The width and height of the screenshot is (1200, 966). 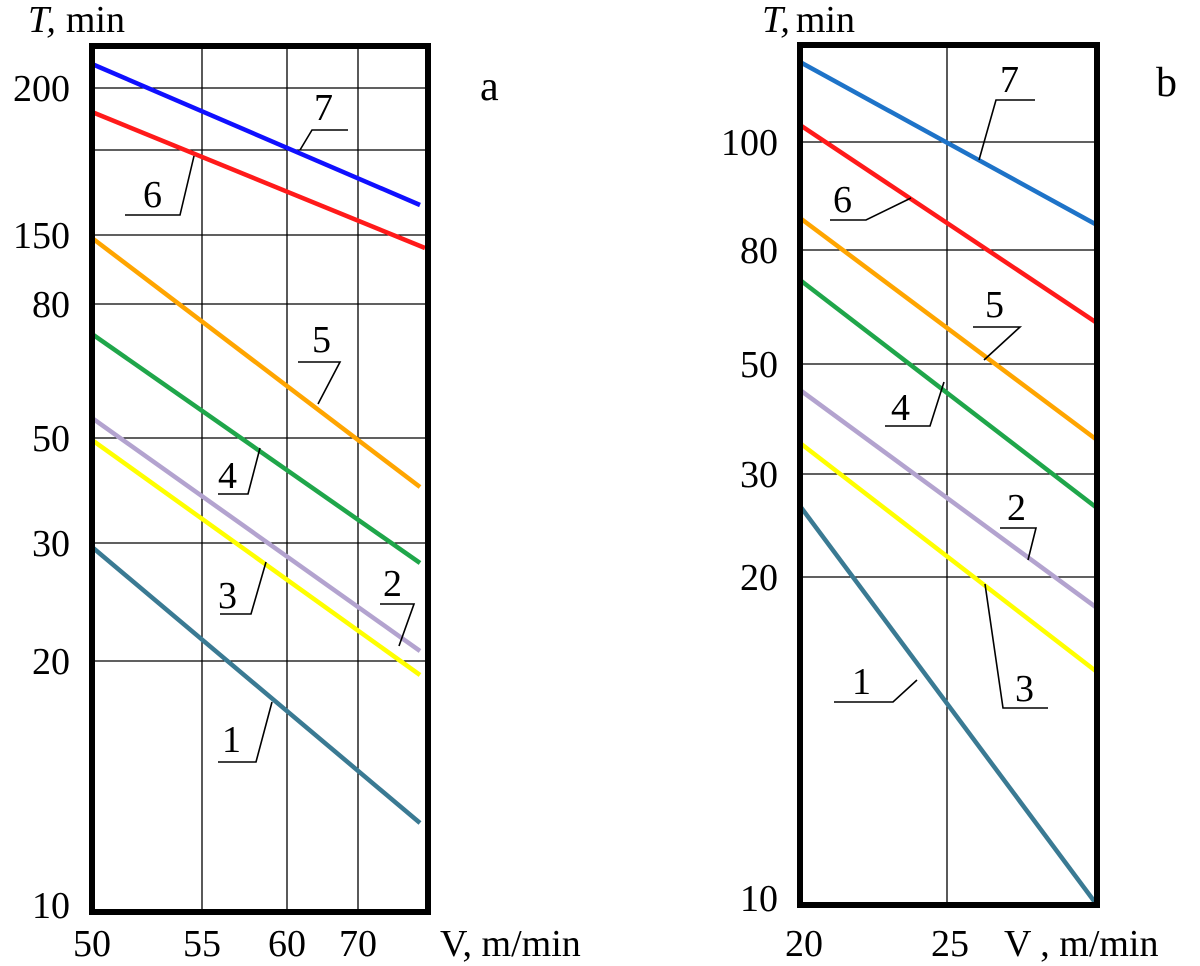 What do you see at coordinates (994, 305) in the screenshot?
I see `series-label-b-5: 5` at bounding box center [994, 305].